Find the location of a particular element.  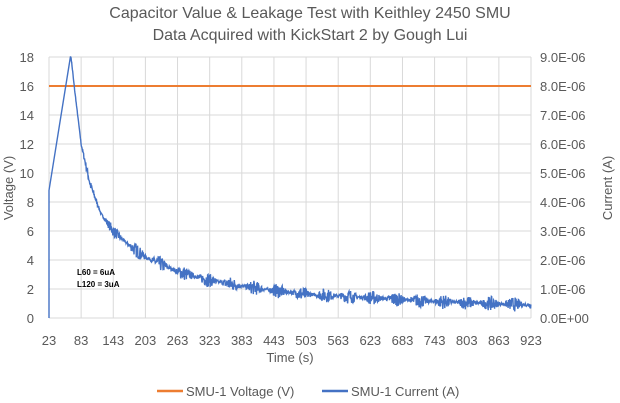

y2-tick-label: 6.0E-06 is located at coordinates (563, 144).